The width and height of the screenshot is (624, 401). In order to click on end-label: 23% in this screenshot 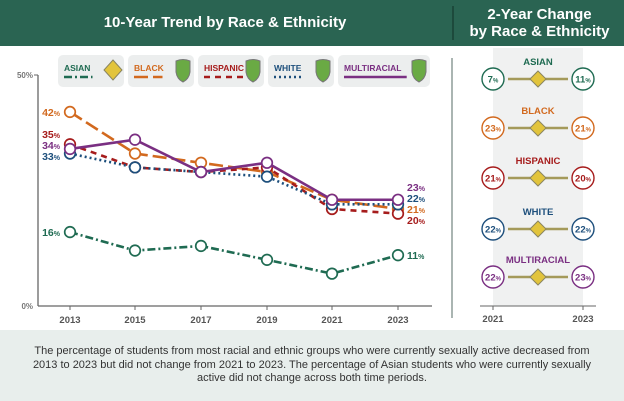, I will do `click(416, 188)`.